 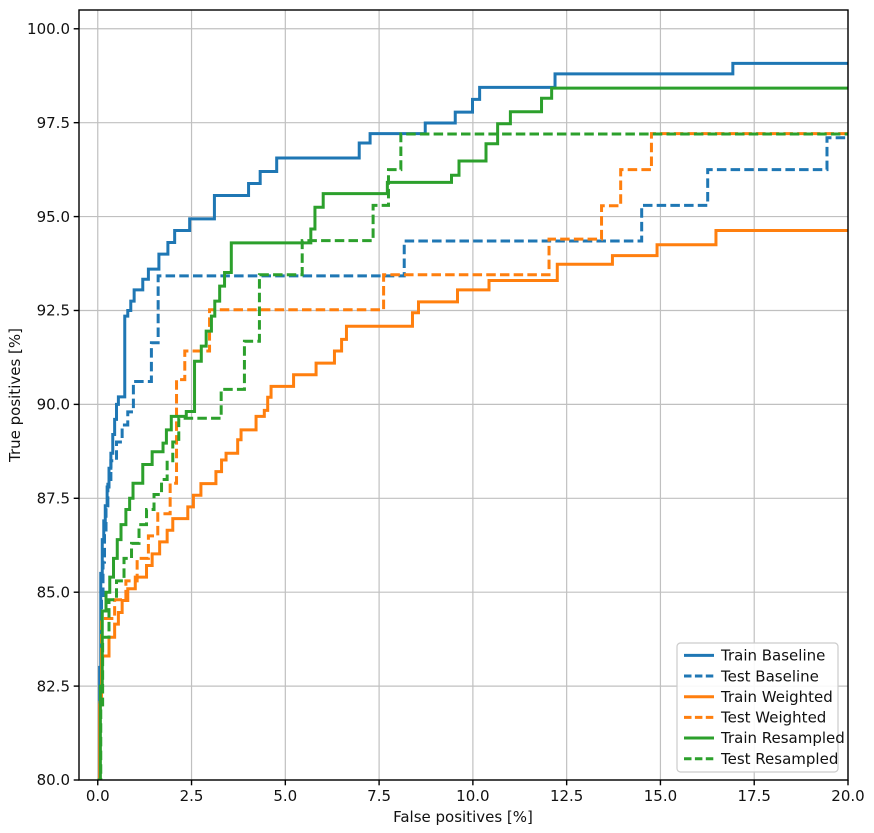 What do you see at coordinates (192, 796) in the screenshot?
I see `x-tick-label-2.5: 2.5` at bounding box center [192, 796].